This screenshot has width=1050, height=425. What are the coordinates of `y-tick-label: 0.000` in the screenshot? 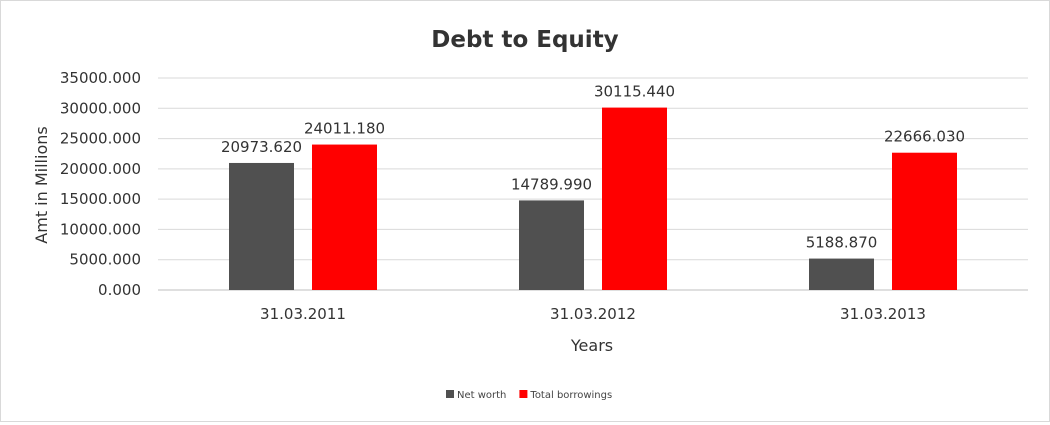 It's located at (119, 290).